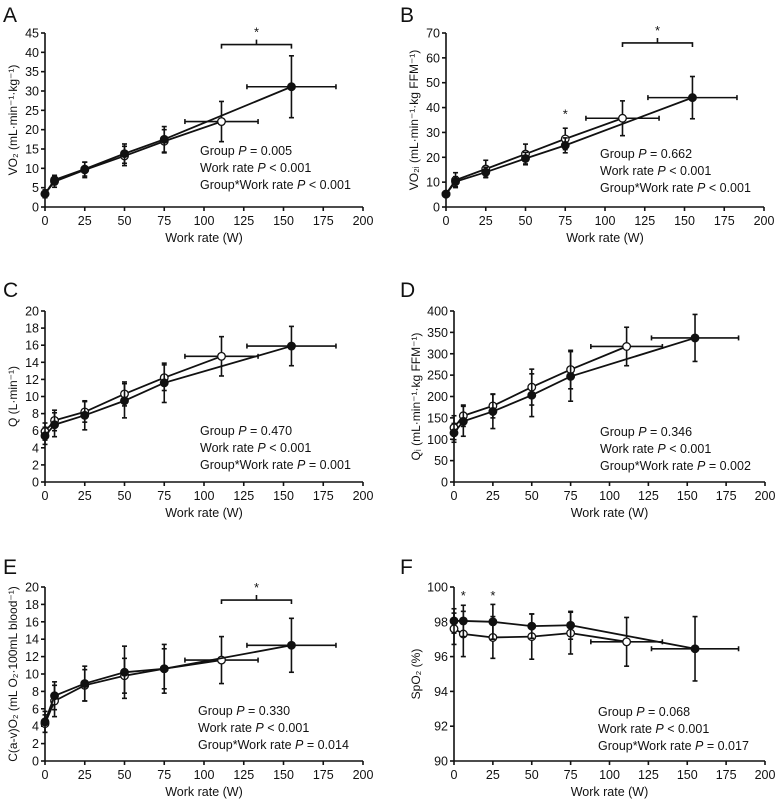  What do you see at coordinates (133, 691) in the screenshot?
I see `series-line-open` at bounding box center [133, 691].